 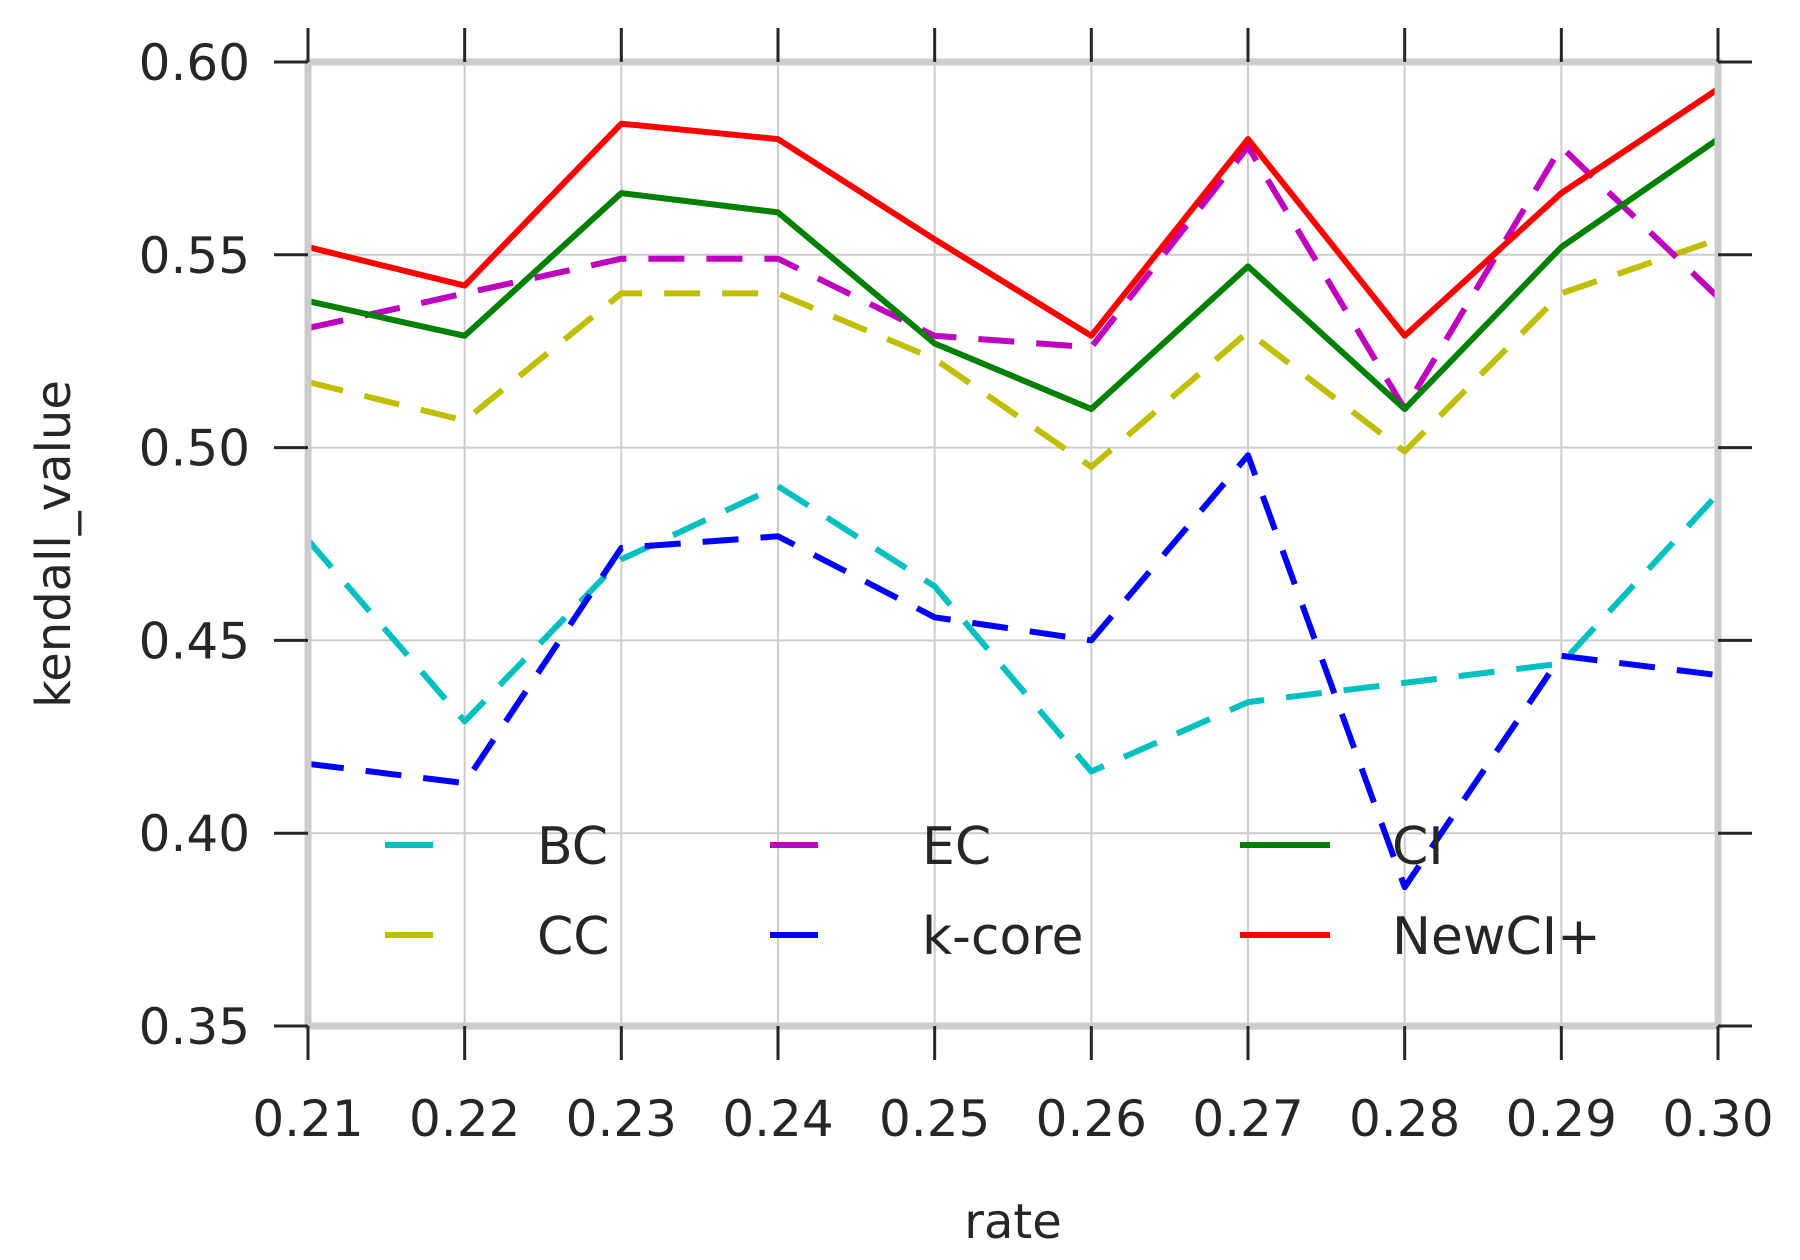 What do you see at coordinates (1561, 1119) in the screenshot?
I see `x-tick-label: 0.29` at bounding box center [1561, 1119].